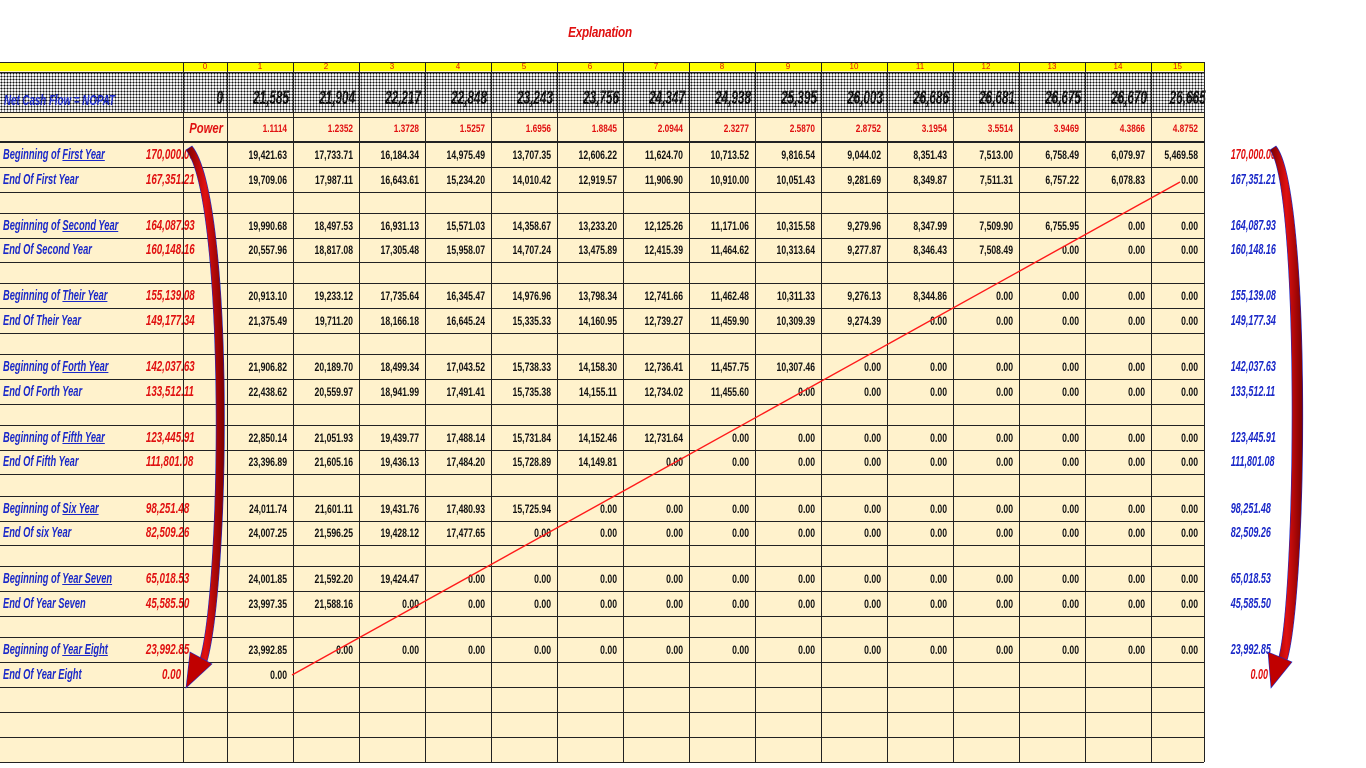  What do you see at coordinates (788, 66) in the screenshot?
I see `period-number: 9` at bounding box center [788, 66].